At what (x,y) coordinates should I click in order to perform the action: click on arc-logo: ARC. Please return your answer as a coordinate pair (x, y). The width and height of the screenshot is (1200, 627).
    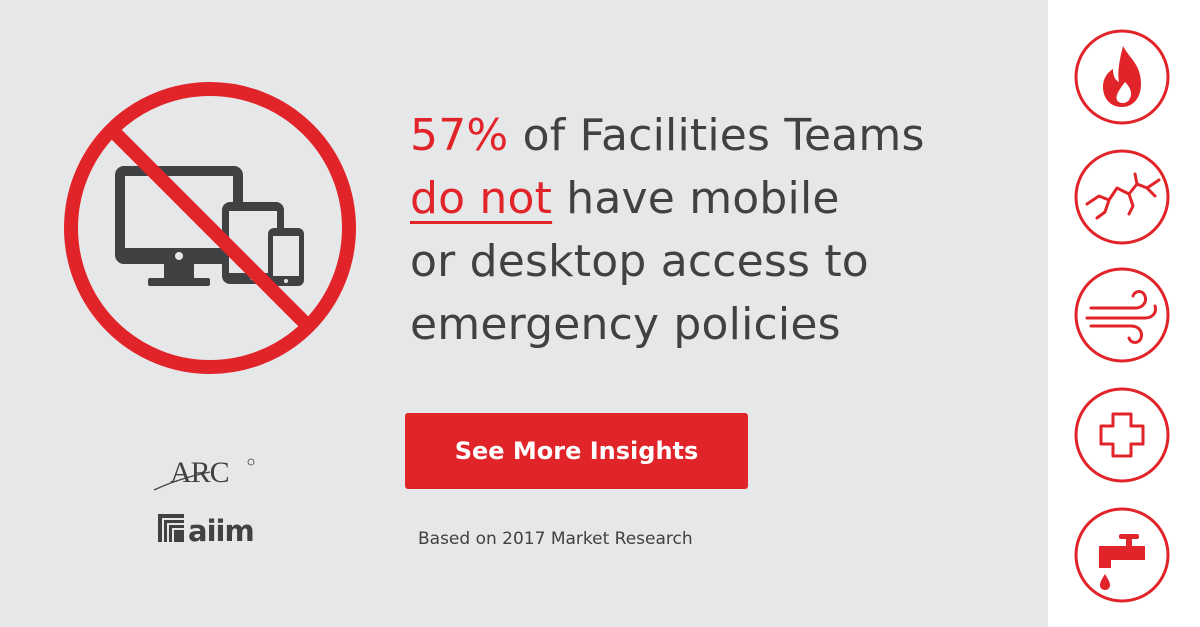
    Looking at the image, I should click on (204, 473).